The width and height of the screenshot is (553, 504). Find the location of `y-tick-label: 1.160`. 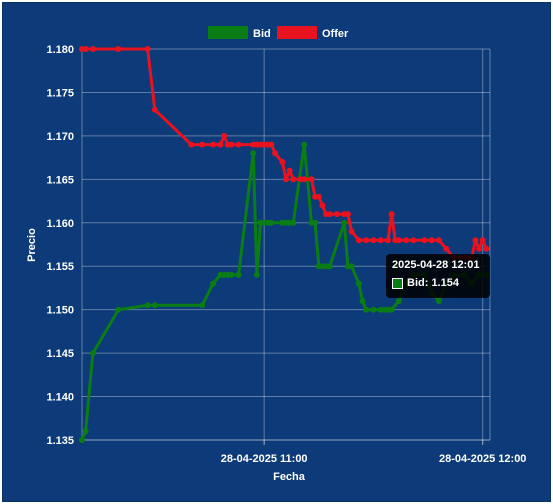

y-tick-label: 1.160 is located at coordinates (60, 224).